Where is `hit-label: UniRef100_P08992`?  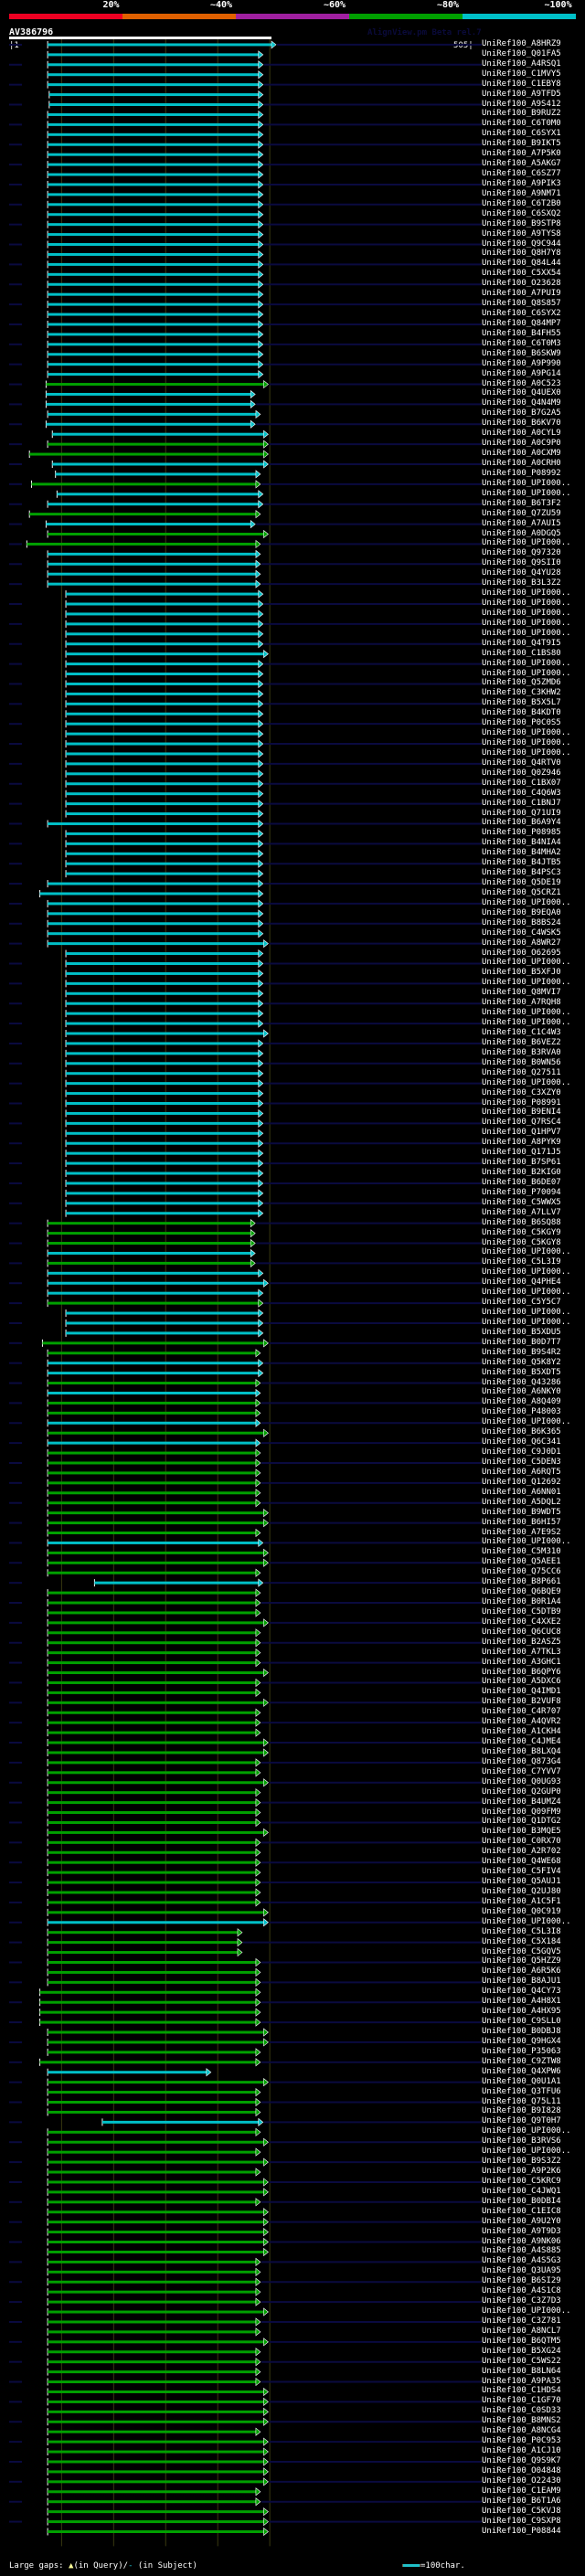 hit-label: UniRef100_P08992 is located at coordinates (521, 473).